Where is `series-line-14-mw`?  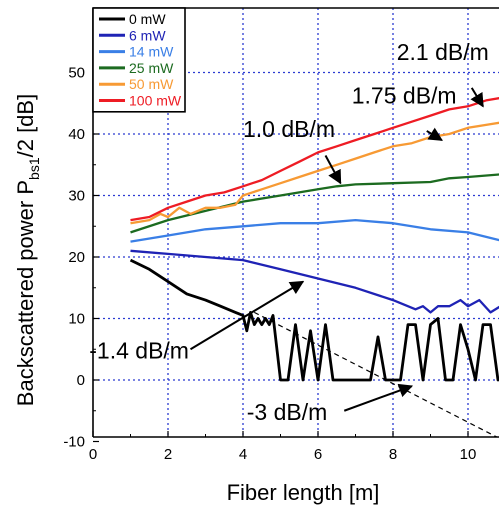 series-line-14-mw is located at coordinates (314, 230).